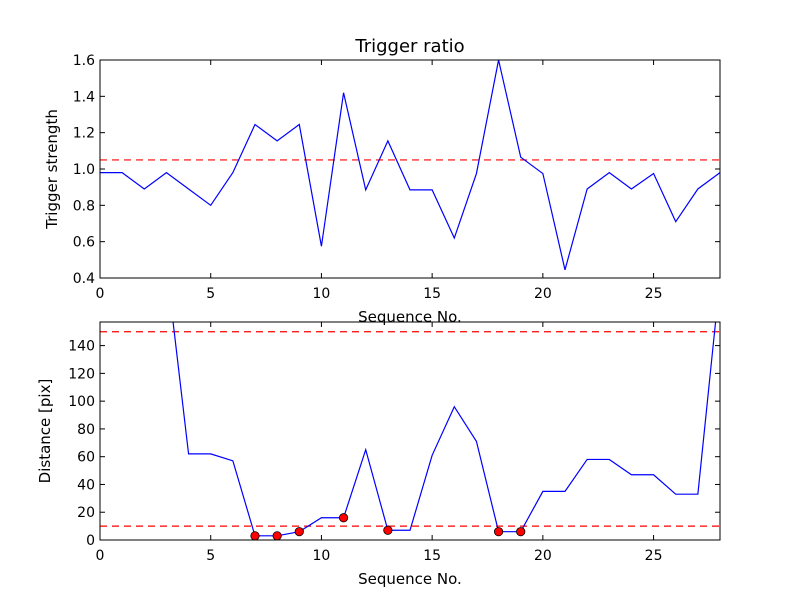  What do you see at coordinates (210, 294) in the screenshot?
I see `top-xtick-label-1: 5` at bounding box center [210, 294].